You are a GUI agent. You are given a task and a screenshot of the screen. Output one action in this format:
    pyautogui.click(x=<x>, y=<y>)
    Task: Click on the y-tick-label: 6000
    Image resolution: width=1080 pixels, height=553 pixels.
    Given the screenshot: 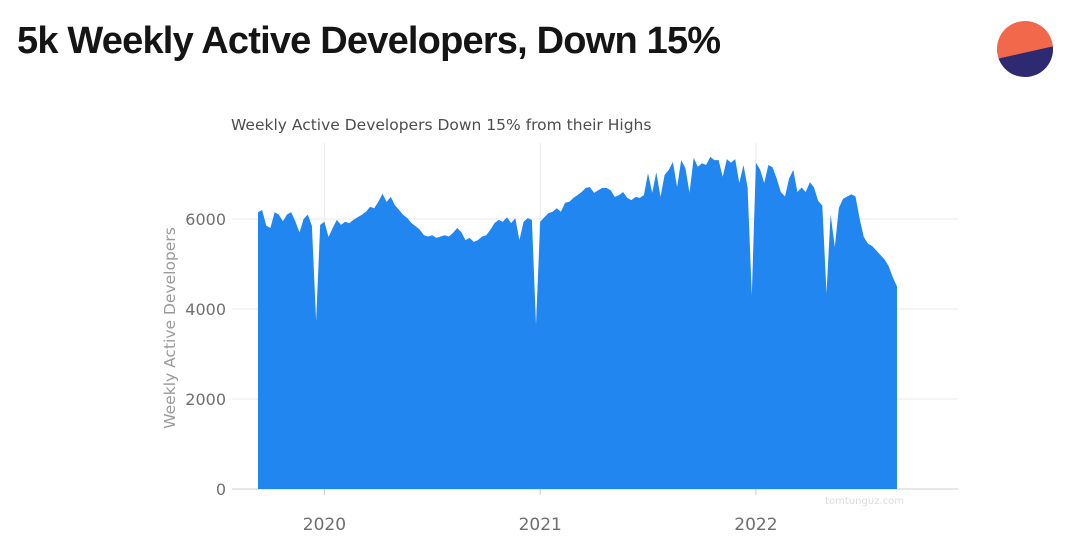 What is the action you would take?
    pyautogui.click(x=205, y=219)
    